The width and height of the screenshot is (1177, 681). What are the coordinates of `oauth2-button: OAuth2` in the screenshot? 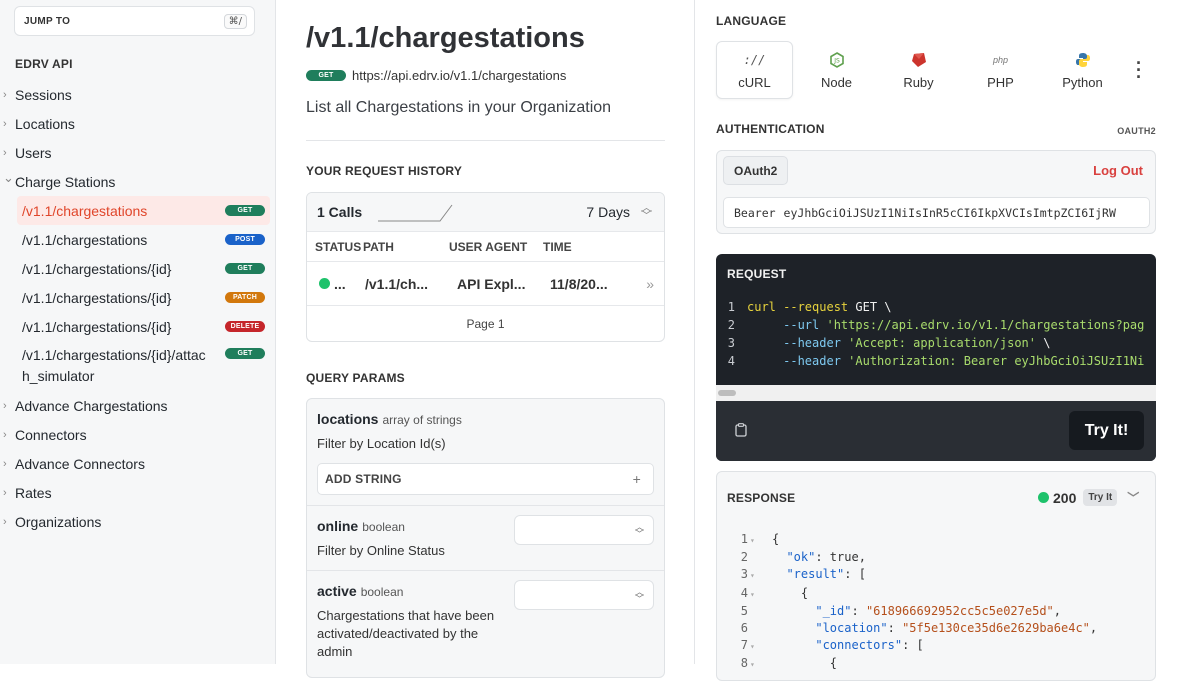 It's located at (756, 170).